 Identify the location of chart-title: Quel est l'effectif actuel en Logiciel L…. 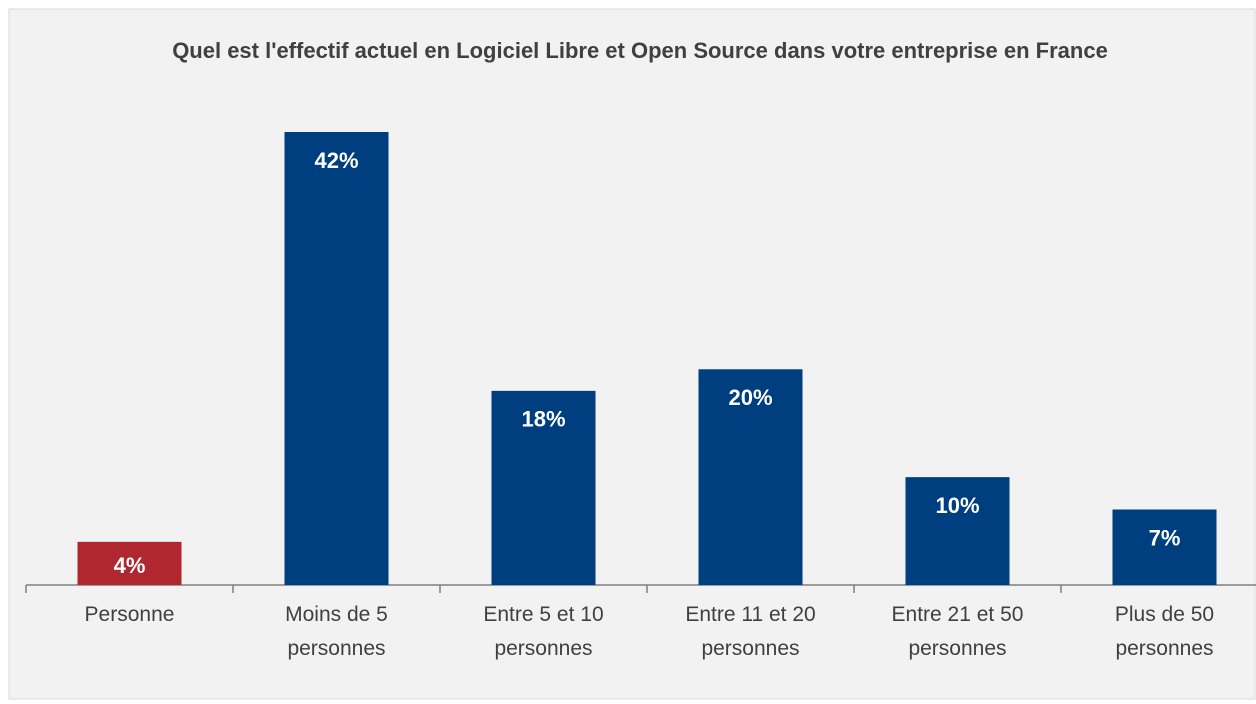
(640, 50).